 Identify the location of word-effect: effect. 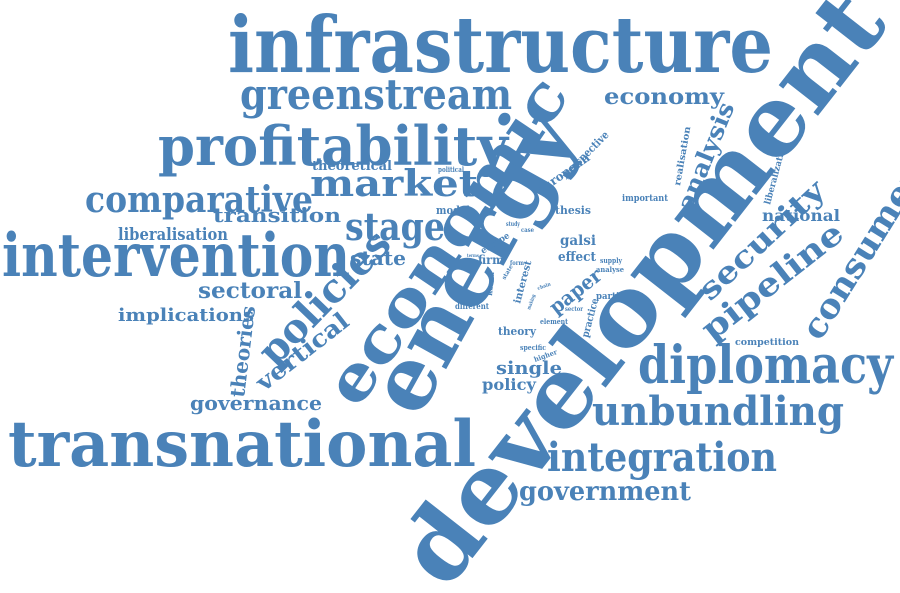
(577, 257).